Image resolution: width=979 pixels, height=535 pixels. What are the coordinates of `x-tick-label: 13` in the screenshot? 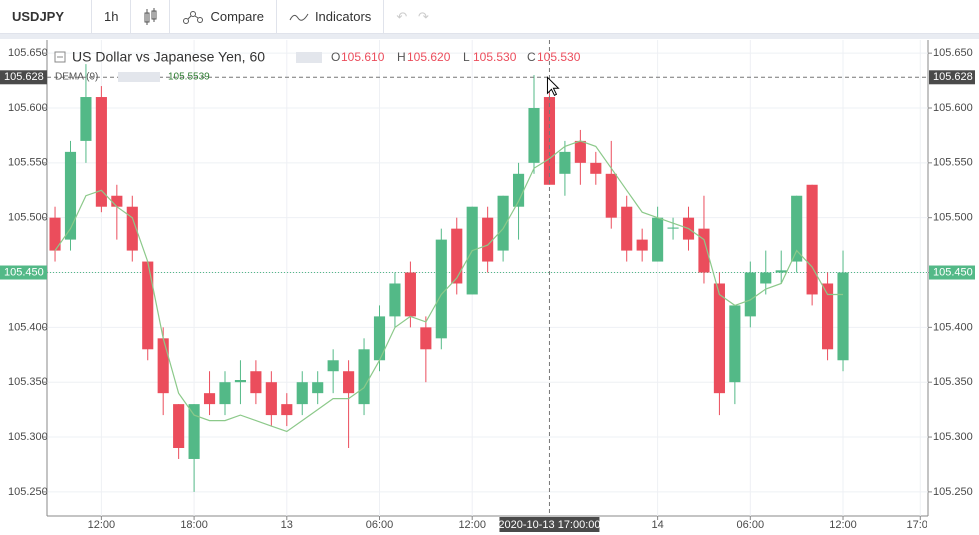 It's located at (287, 525).